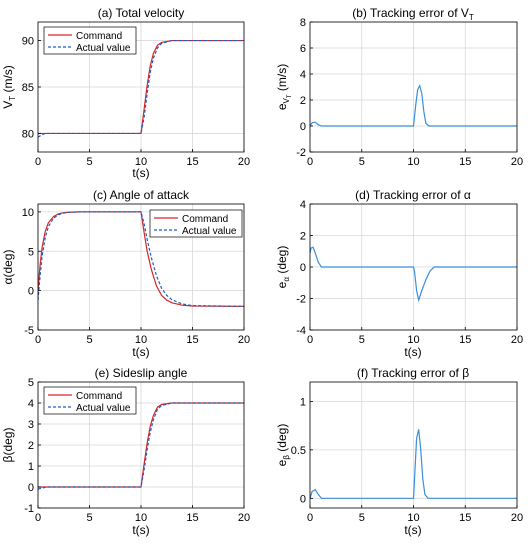  I want to click on panel-a-ytick-label: 85, so click(28, 88).